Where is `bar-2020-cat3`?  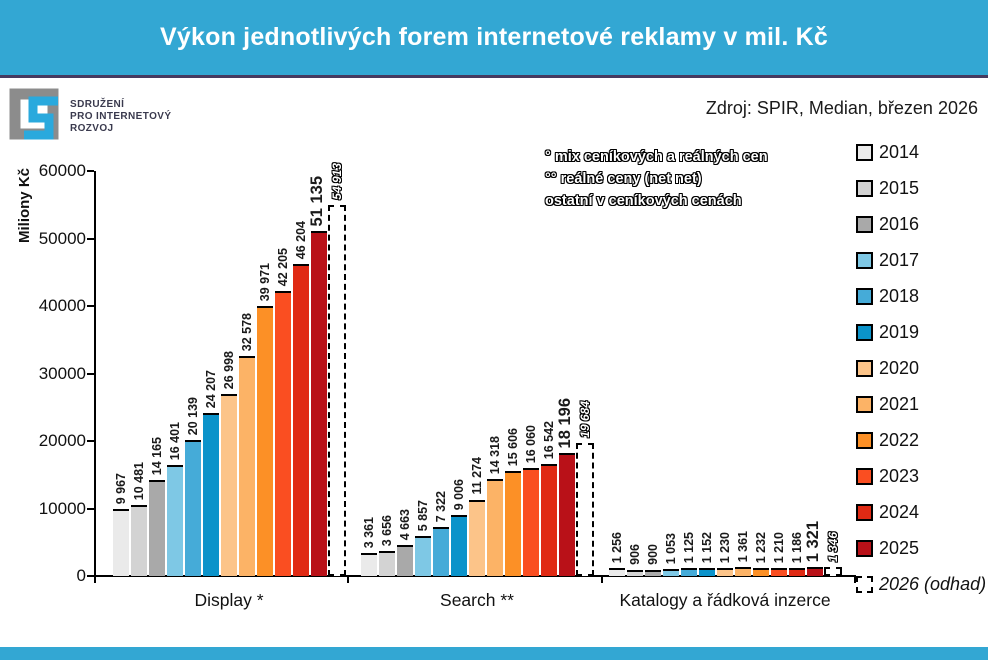 bar-2020-cat3 is located at coordinates (725, 572).